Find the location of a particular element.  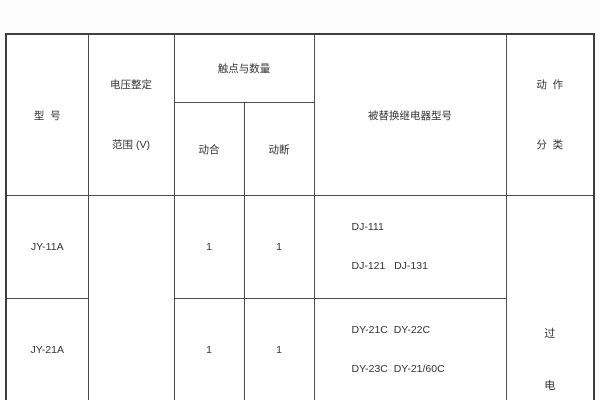

header-action-line2: 分 类 is located at coordinates (550, 145).